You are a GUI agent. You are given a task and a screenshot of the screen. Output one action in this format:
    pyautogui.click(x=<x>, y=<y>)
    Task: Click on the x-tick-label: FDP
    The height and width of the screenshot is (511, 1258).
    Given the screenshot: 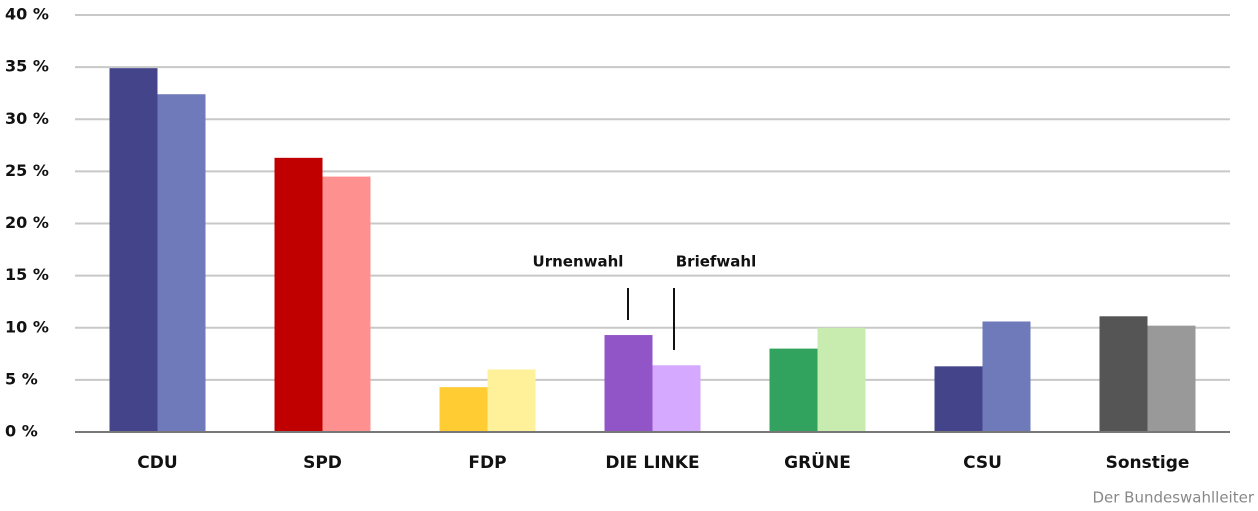 What is the action you would take?
    pyautogui.click(x=487, y=463)
    